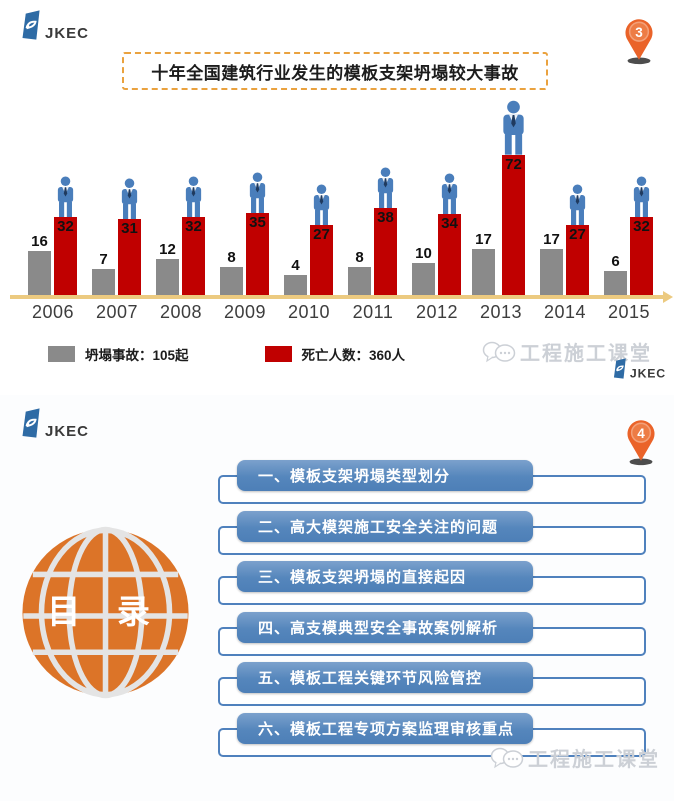 Image resolution: width=674 pixels, height=801 pixels. Describe the element at coordinates (385, 251) in the screenshot. I see `deaths-bar: 38` at that location.